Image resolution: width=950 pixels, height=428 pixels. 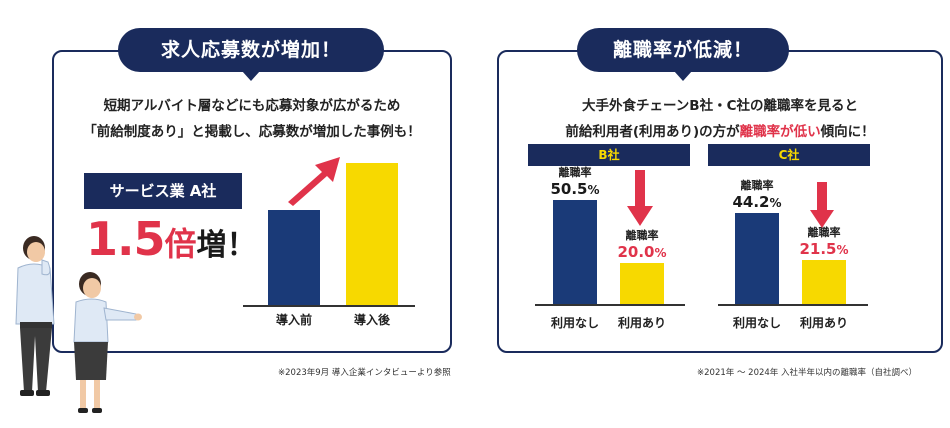 I want to click on value-number: 21.5, so click(x=818, y=249).